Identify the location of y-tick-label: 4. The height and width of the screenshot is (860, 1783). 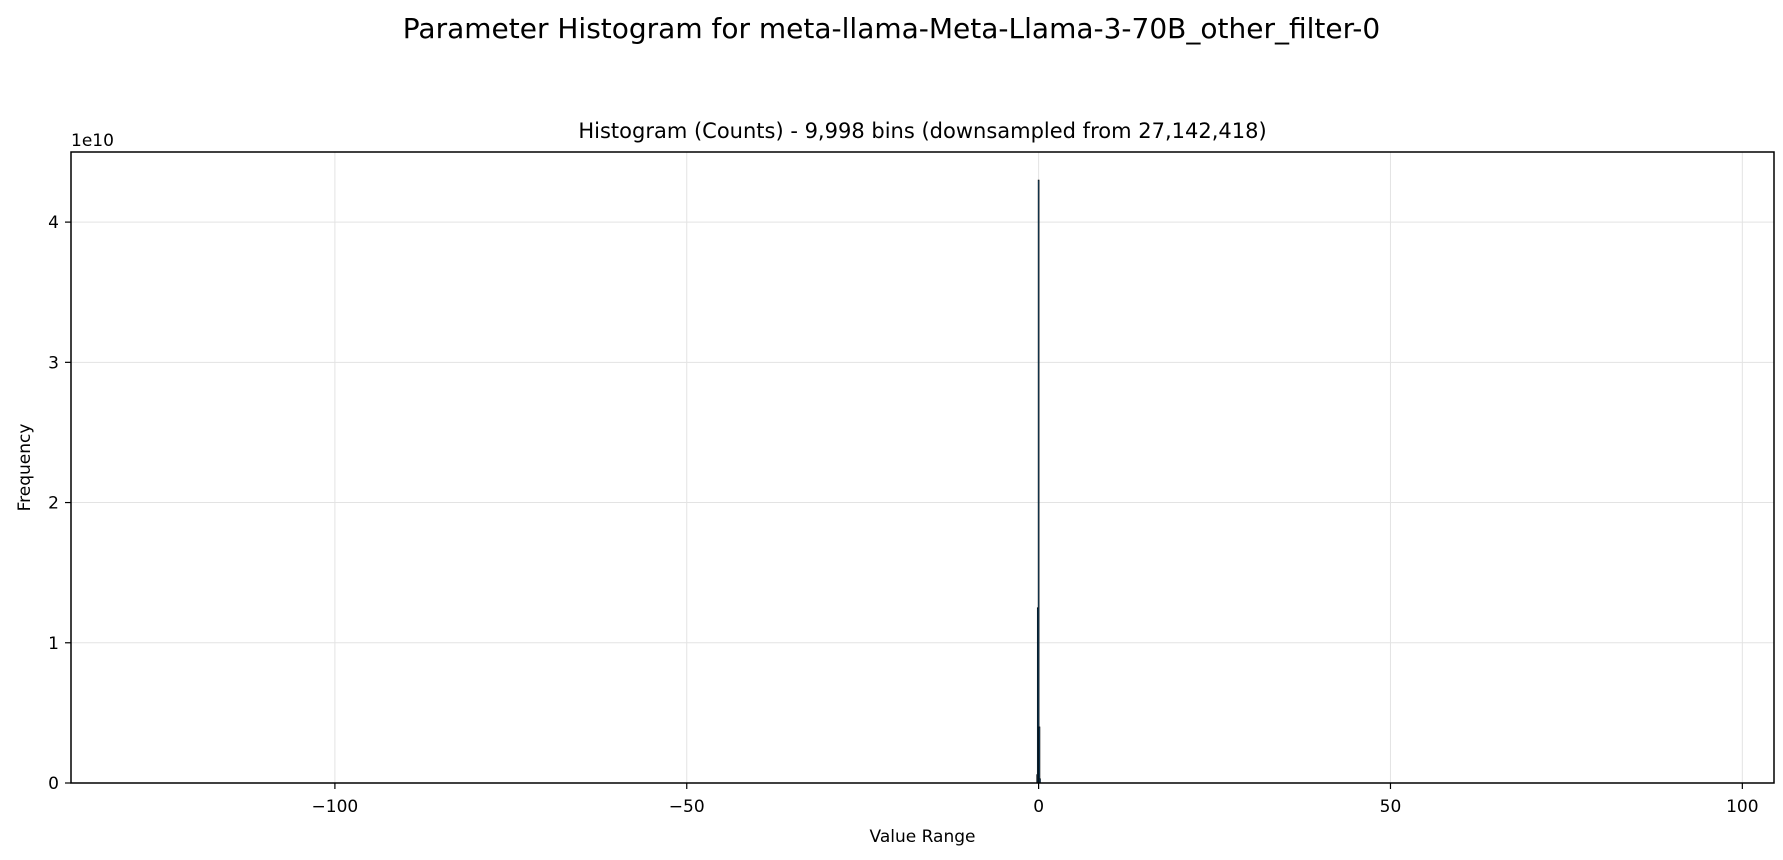
(53, 223).